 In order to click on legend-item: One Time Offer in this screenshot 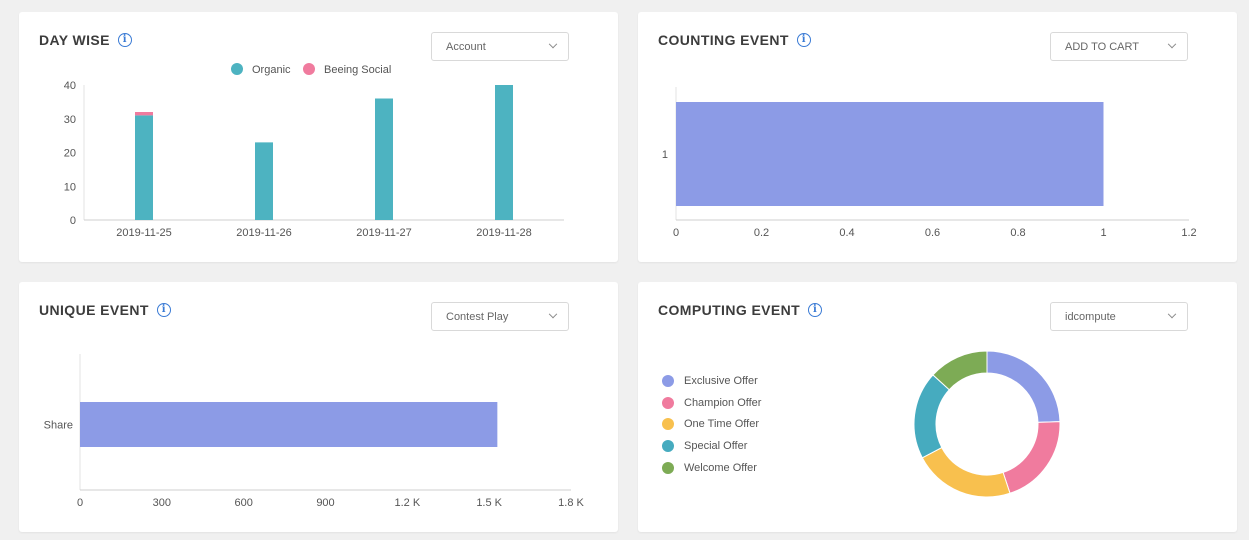, I will do `click(711, 425)`.